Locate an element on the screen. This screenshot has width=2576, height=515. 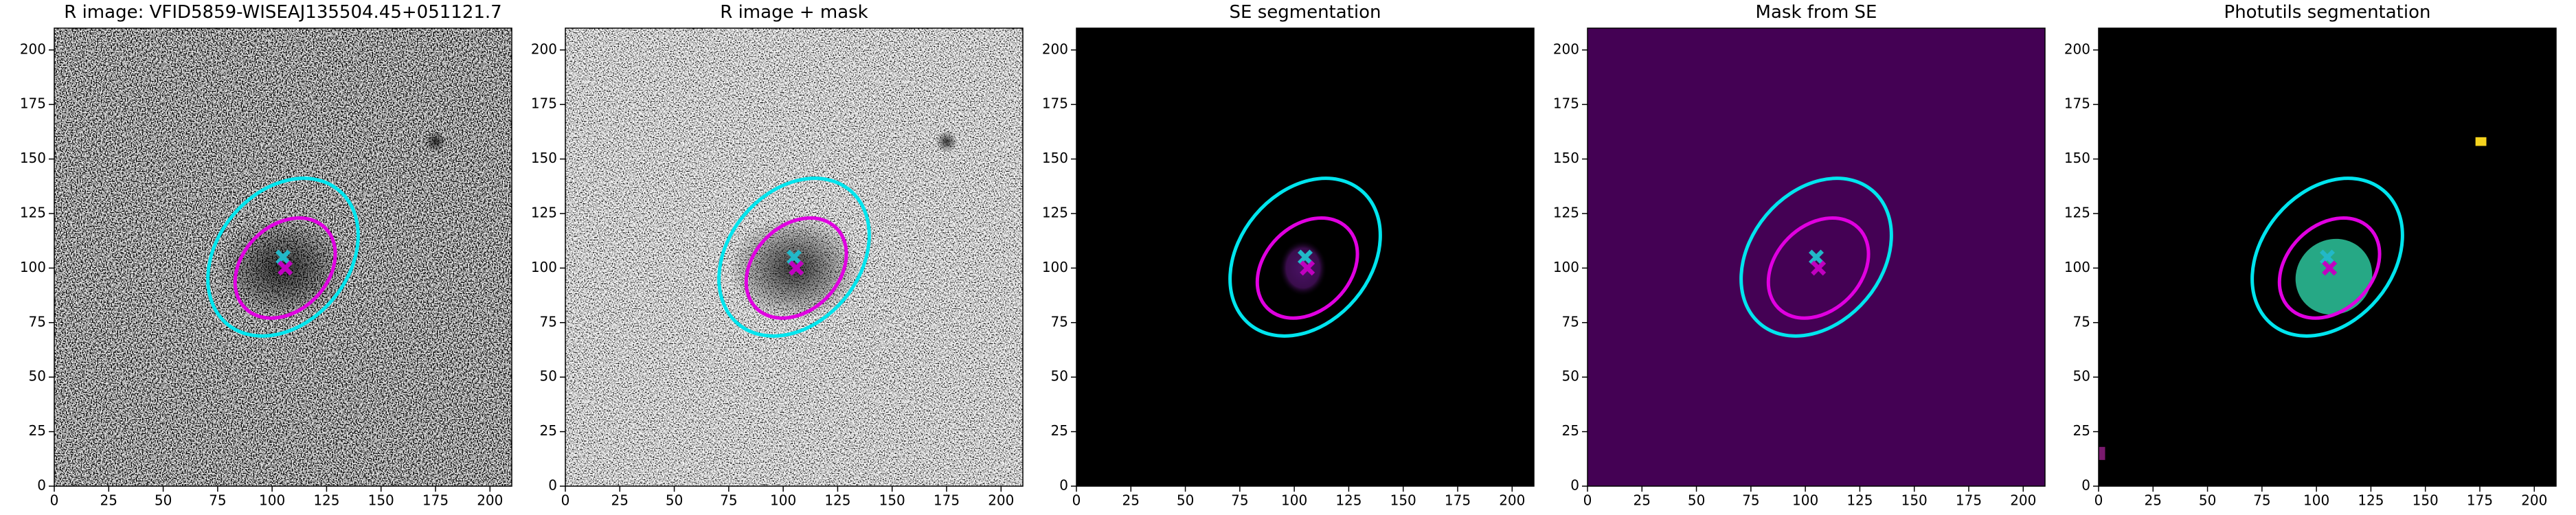
panel-title: Mask from SE is located at coordinates (1816, 12).